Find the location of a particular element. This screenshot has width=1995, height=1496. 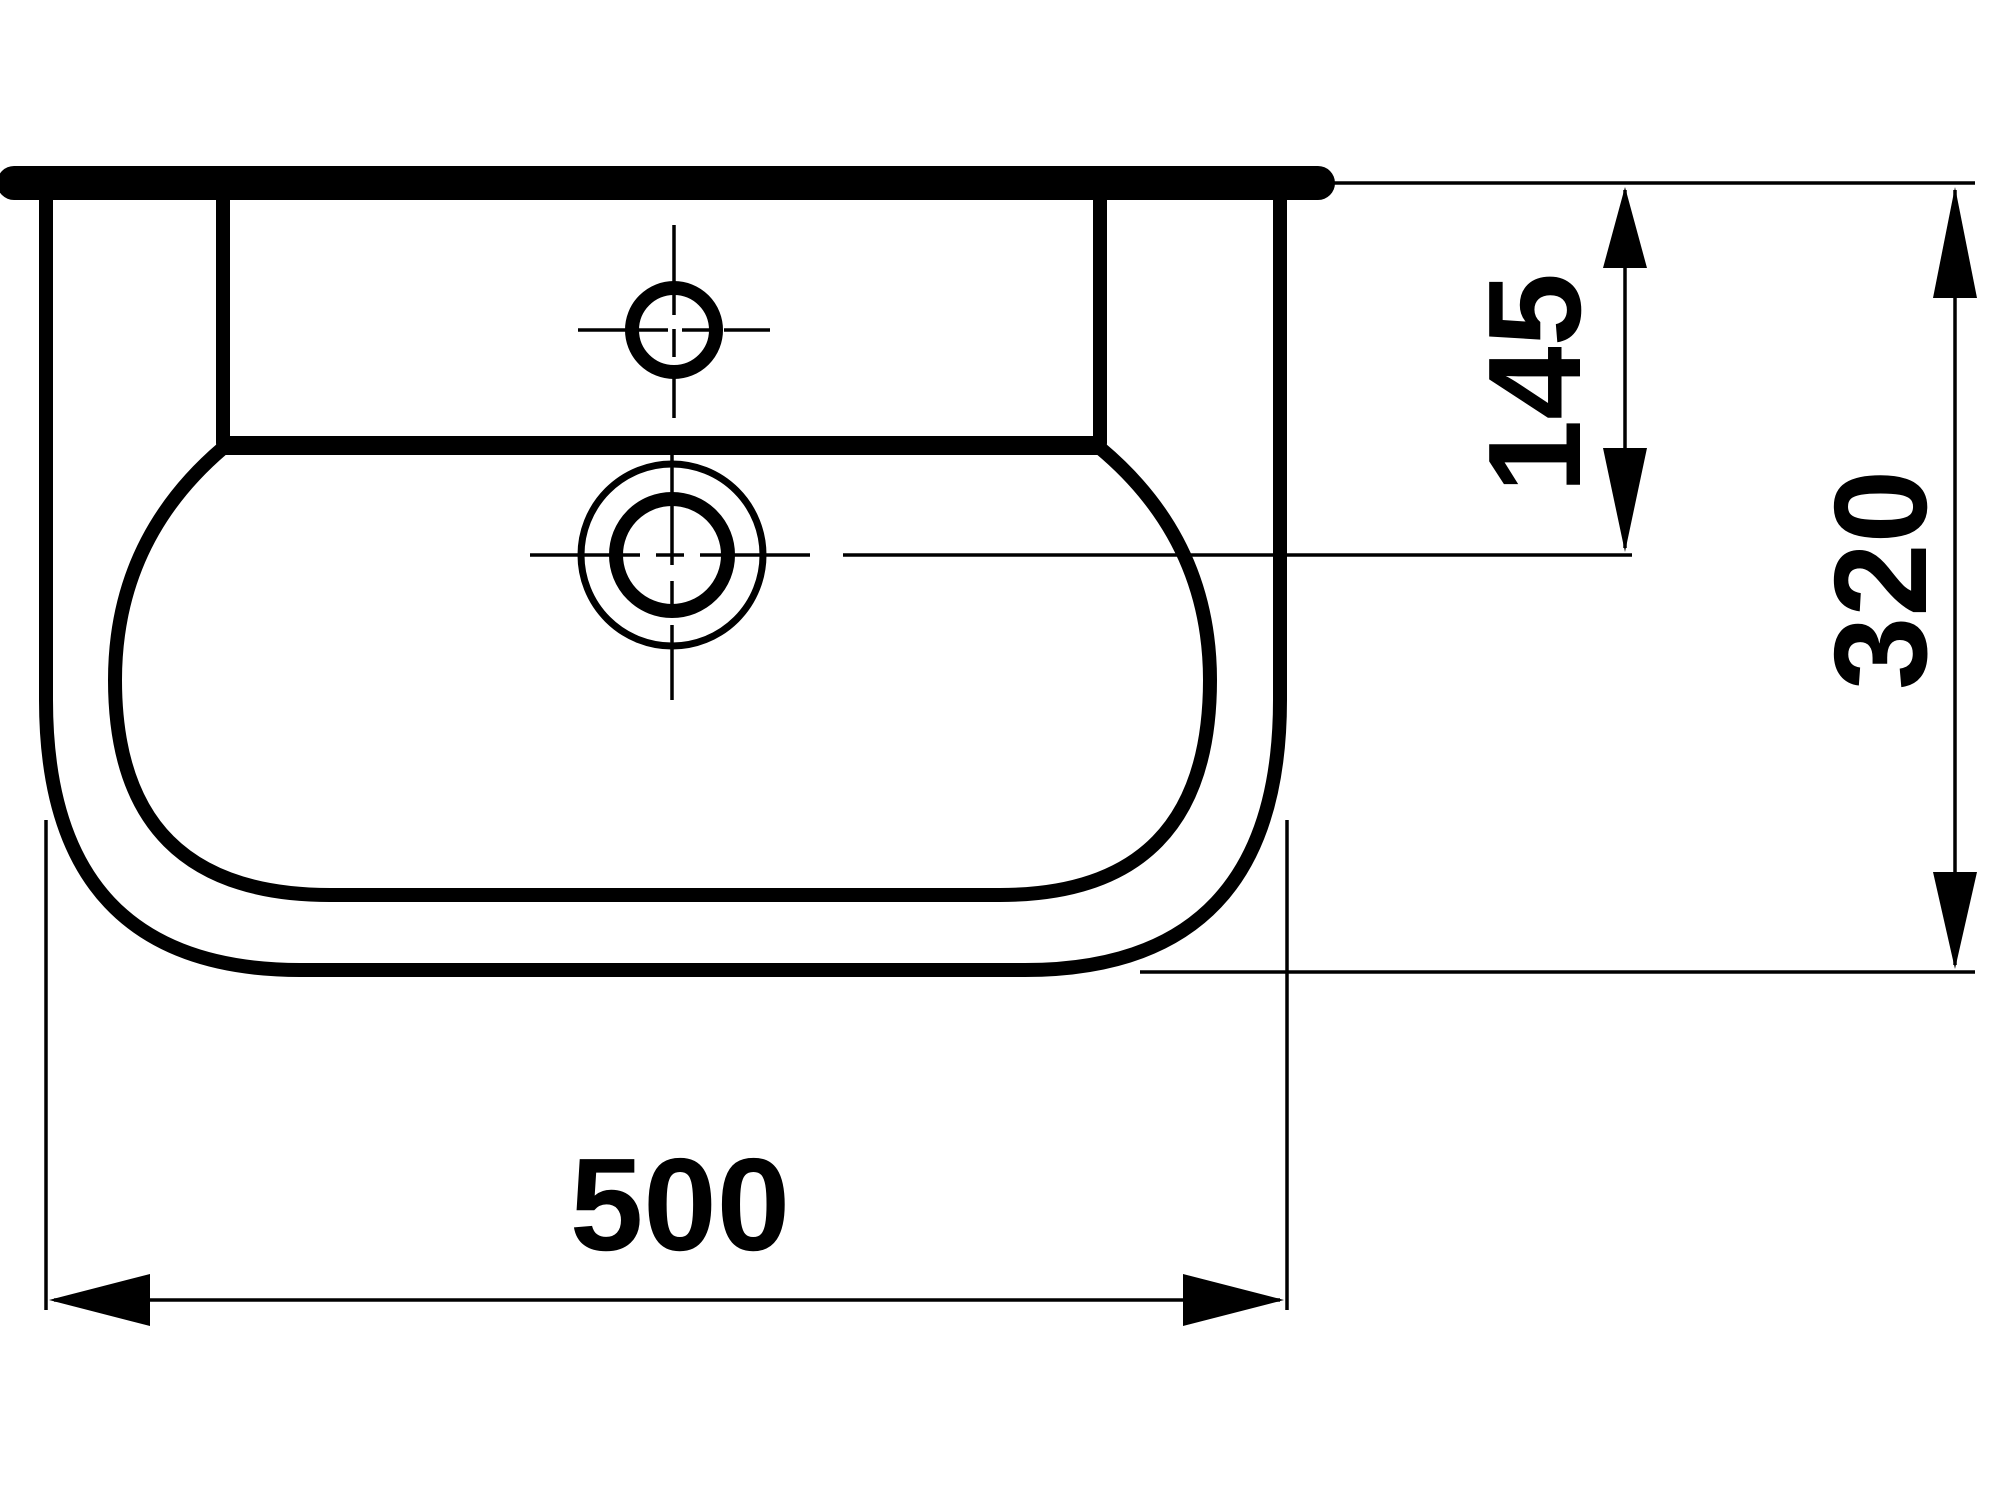

arrow-145-bottom is located at coordinates (1625, 500).